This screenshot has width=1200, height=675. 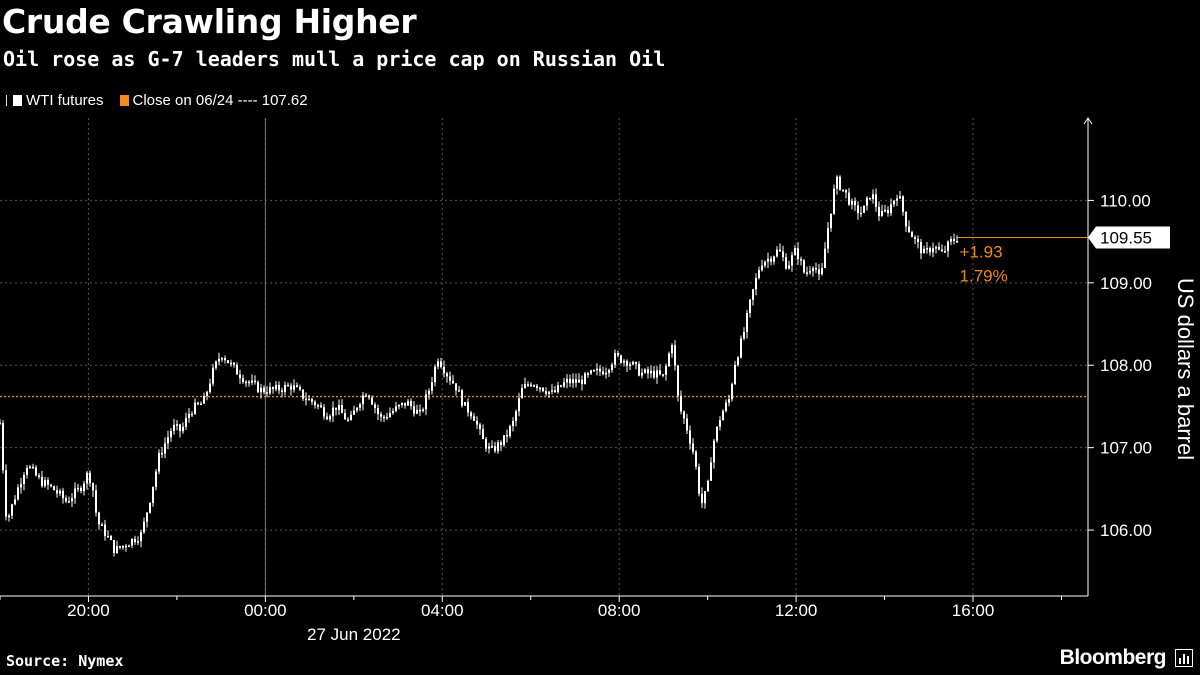 I want to click on legend-swatch-close, so click(x=124, y=100).